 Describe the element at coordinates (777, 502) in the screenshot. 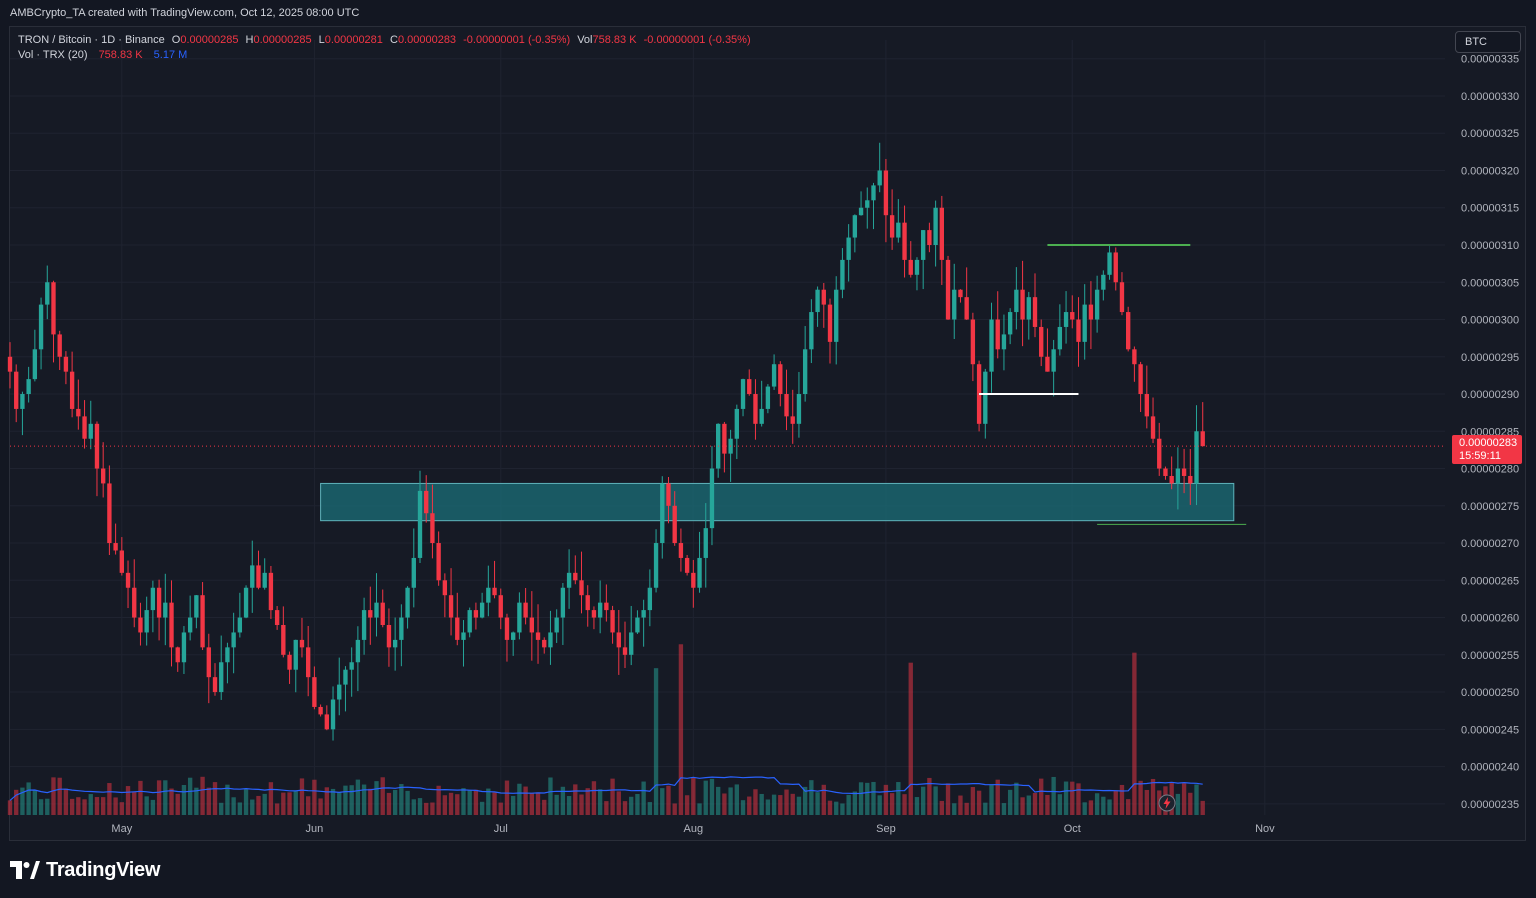

I see `support-zone` at that location.